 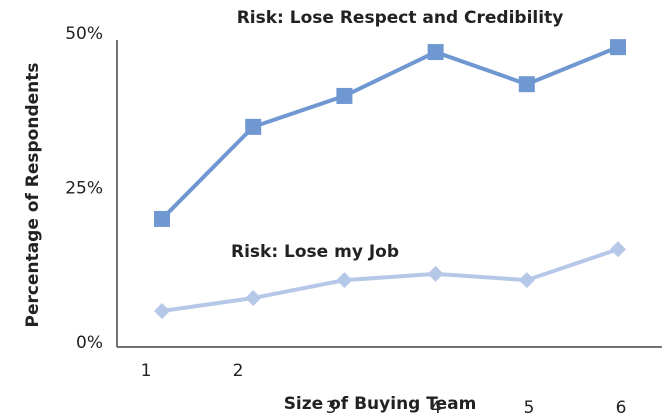 What do you see at coordinates (331, 408) in the screenshot?
I see `x-tick-label: 3` at bounding box center [331, 408].